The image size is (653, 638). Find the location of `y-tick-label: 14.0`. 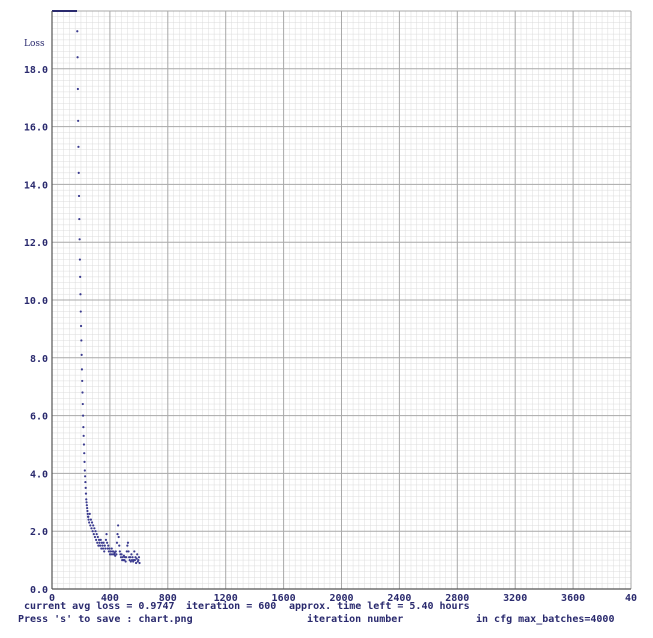

y-tick-label: 14.0 is located at coordinates (36, 185).